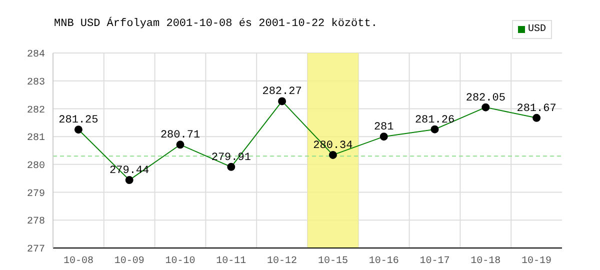  What do you see at coordinates (35, 138) in the screenshot?
I see `y-tick-label: 281` at bounding box center [35, 138].